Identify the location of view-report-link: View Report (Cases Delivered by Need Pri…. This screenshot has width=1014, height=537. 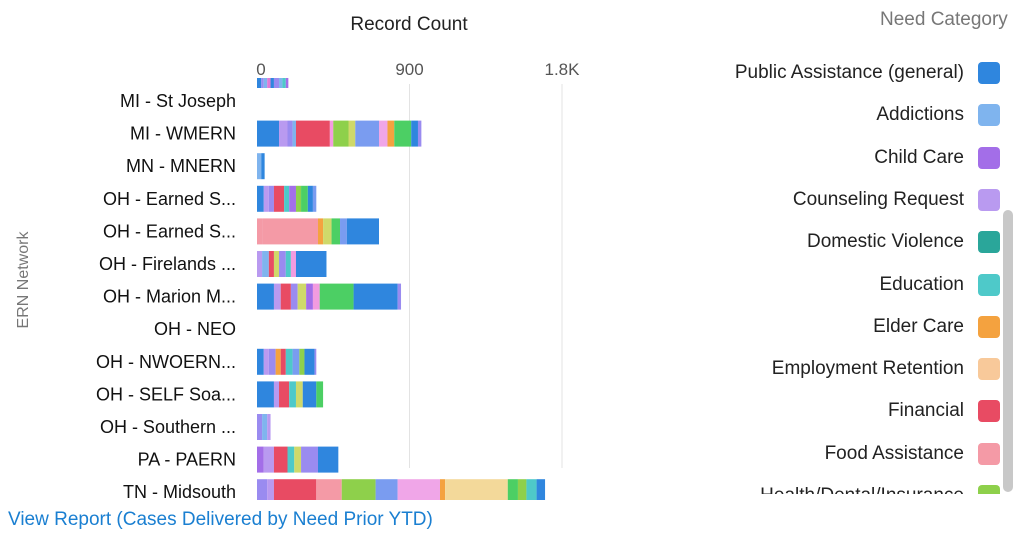
(220, 519).